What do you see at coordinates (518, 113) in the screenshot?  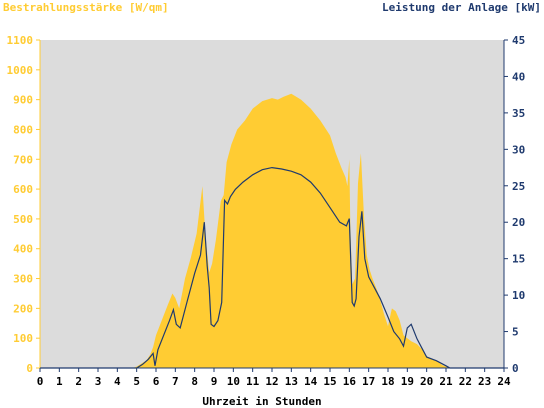 I see `right-tick-label: 35` at bounding box center [518, 113].